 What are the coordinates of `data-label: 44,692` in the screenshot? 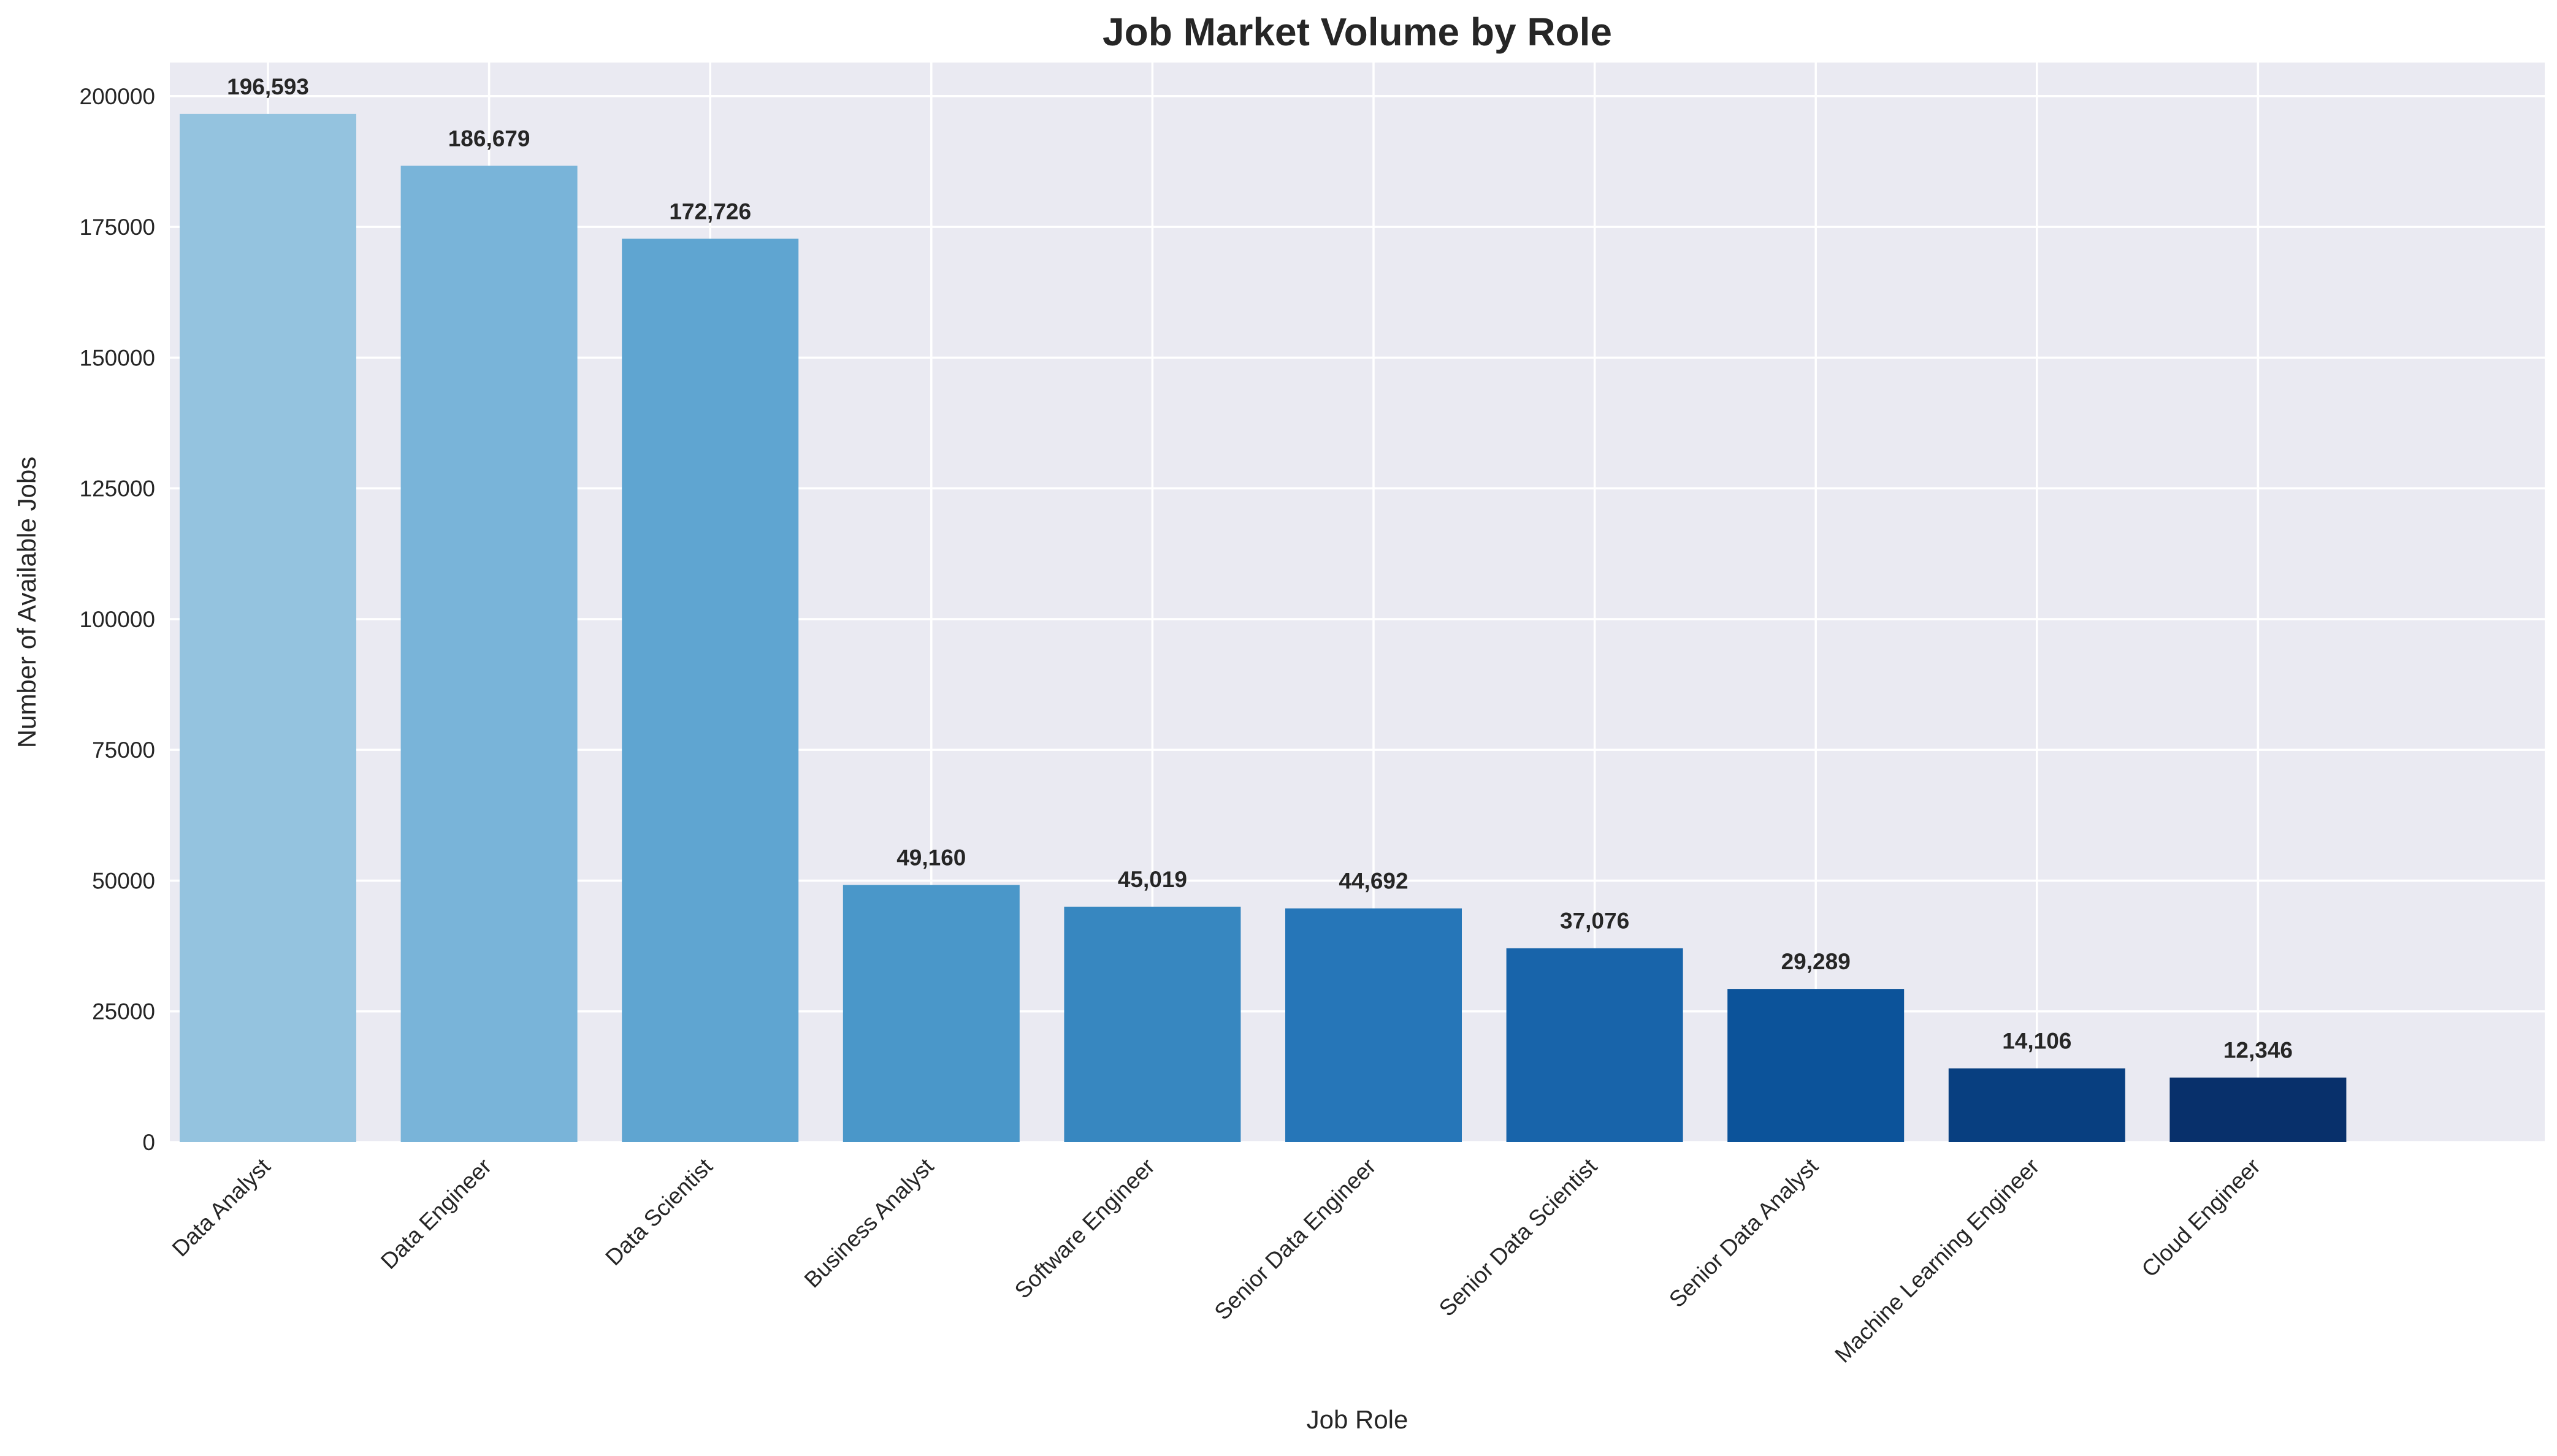 It's located at (1374, 882).